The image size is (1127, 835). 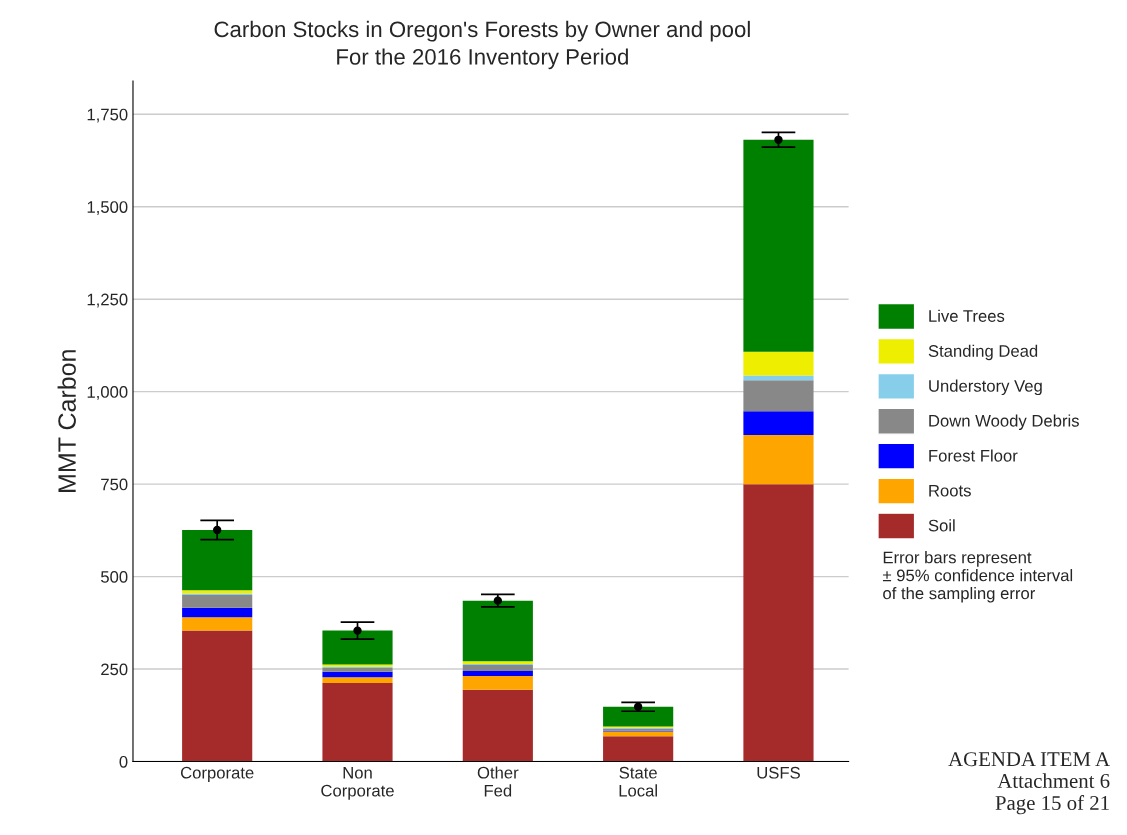 I want to click on legend-label: Roots, so click(x=950, y=490).